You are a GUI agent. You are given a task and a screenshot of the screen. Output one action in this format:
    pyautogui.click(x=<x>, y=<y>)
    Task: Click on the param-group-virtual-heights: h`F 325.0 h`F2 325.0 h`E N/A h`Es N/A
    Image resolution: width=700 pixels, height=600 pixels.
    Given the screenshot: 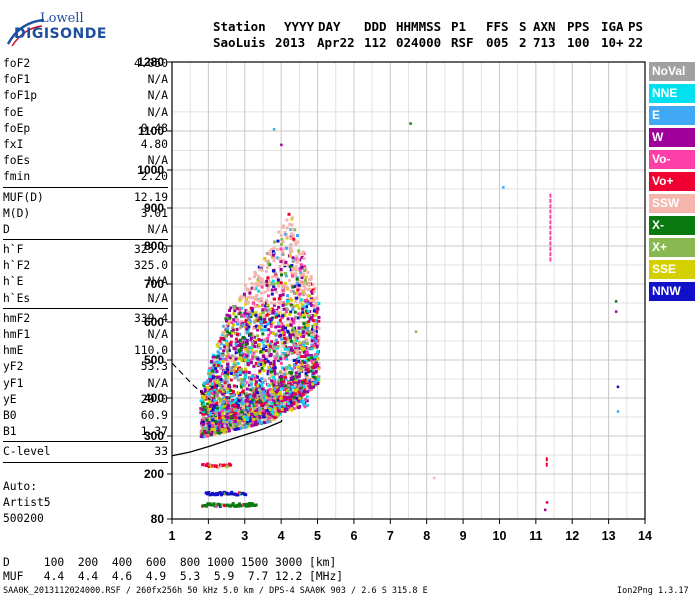 What is the action you would take?
    pyautogui.click(x=85, y=274)
    